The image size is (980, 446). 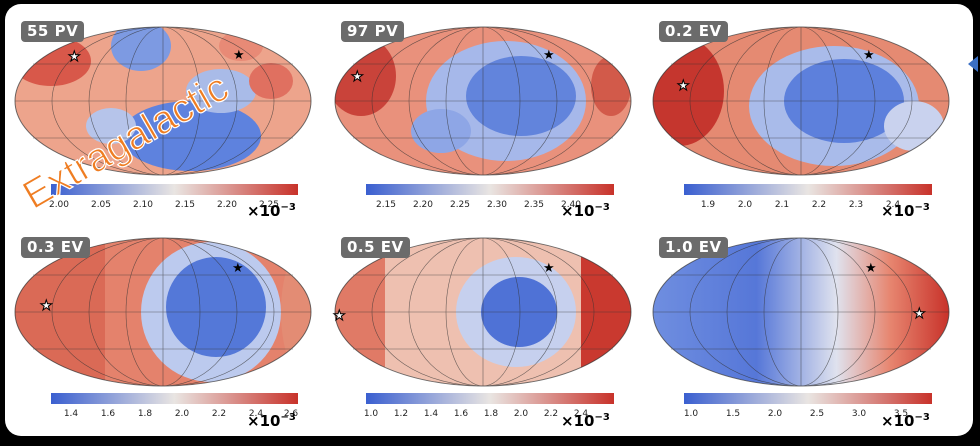 I want to click on colorbar-ticks: 1.0 1.2 1.4 1.6 1.8 2.0 2.2 2.4, so click(x=476, y=414).